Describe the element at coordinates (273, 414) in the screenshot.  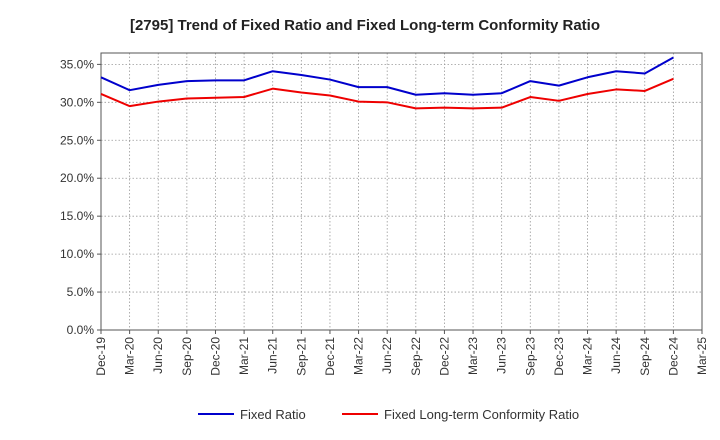
I see `legend-label-1: Fixed Ratio` at that location.